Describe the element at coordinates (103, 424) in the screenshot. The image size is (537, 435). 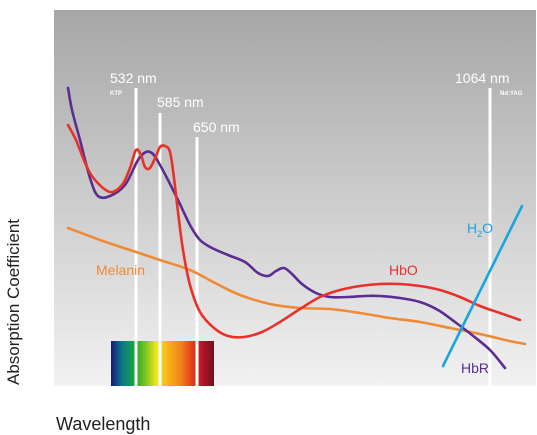
I see `x-axis-label: Wavelength` at that location.